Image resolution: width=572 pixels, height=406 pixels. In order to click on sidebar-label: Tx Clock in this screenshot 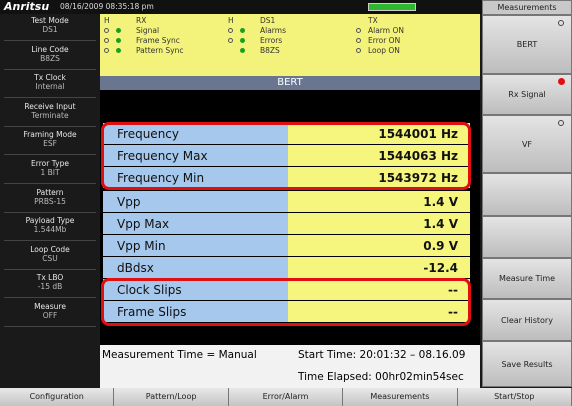, I will do `click(50, 78)`.